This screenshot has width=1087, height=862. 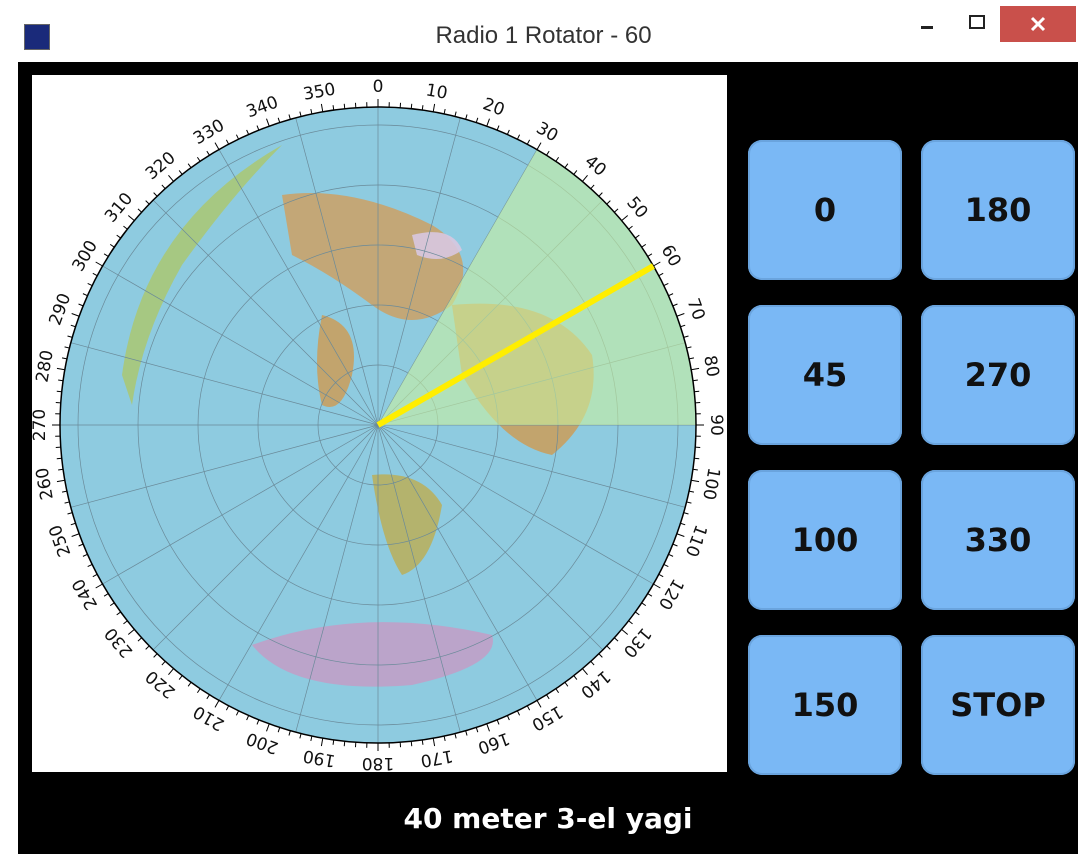 I want to click on dial-label: 20, so click(x=493, y=107).